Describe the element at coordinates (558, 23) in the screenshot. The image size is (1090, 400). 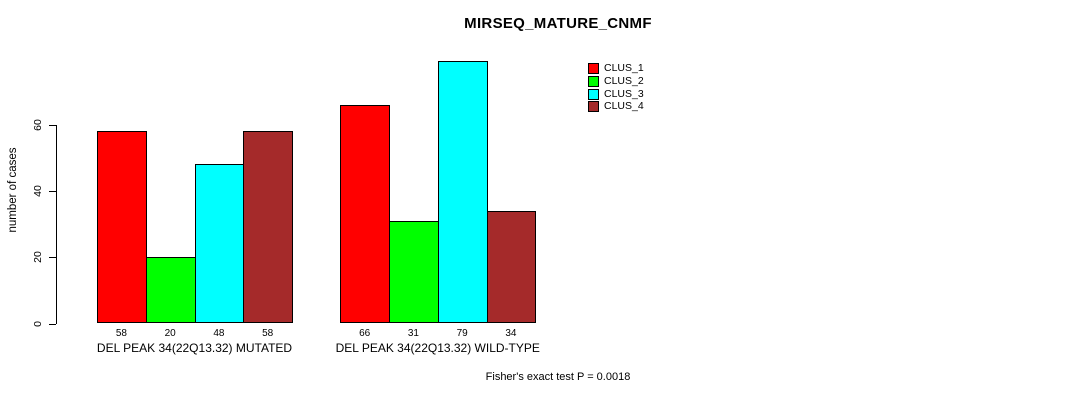
I see `chart-title: MIRSEQ_MATURE_CNMF` at that location.